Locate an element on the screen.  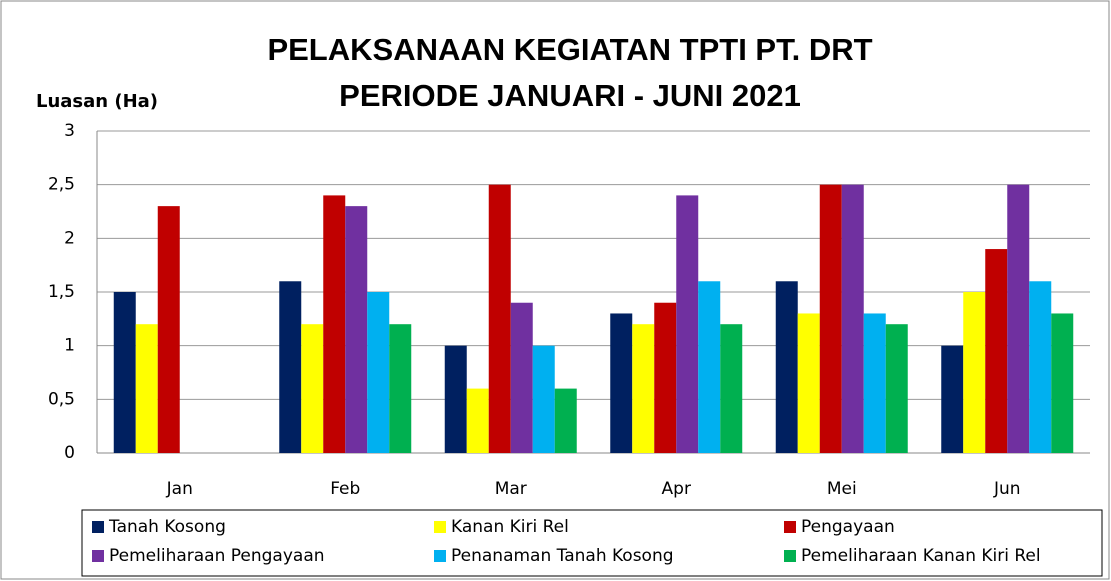
legend-label: Pemeliharaan Pengayaan is located at coordinates (217, 556).